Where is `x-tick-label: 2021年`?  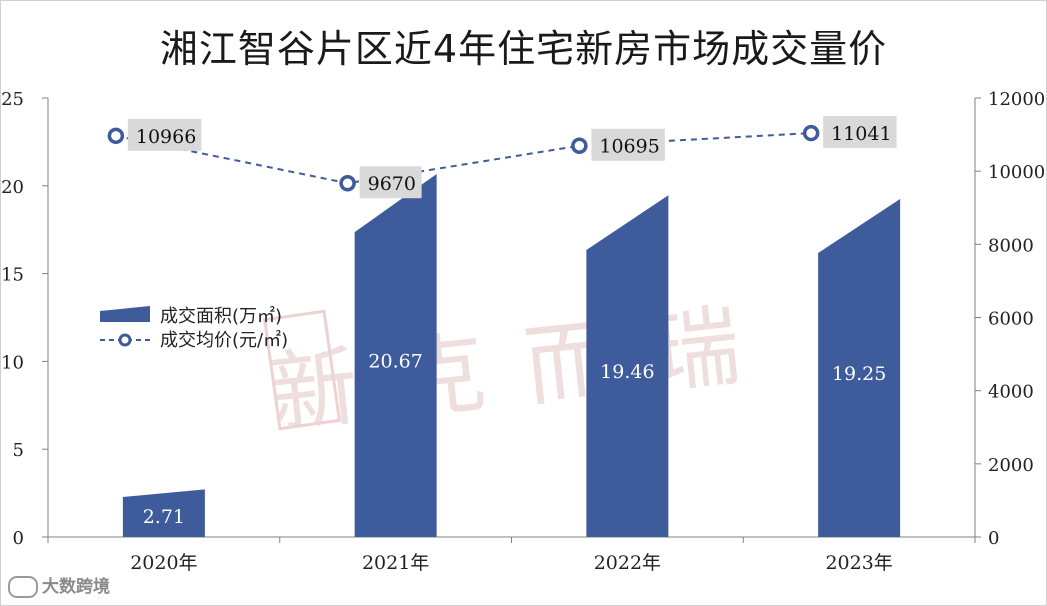 x-tick-label: 2021年 is located at coordinates (395, 563).